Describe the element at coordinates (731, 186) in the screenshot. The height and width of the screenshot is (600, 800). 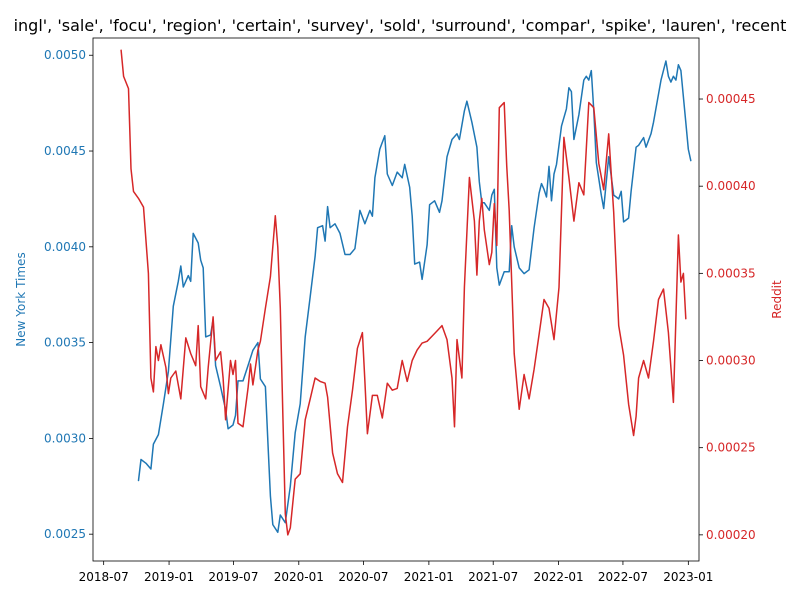
I see `right-y-tick-label: 0.00040` at that location.